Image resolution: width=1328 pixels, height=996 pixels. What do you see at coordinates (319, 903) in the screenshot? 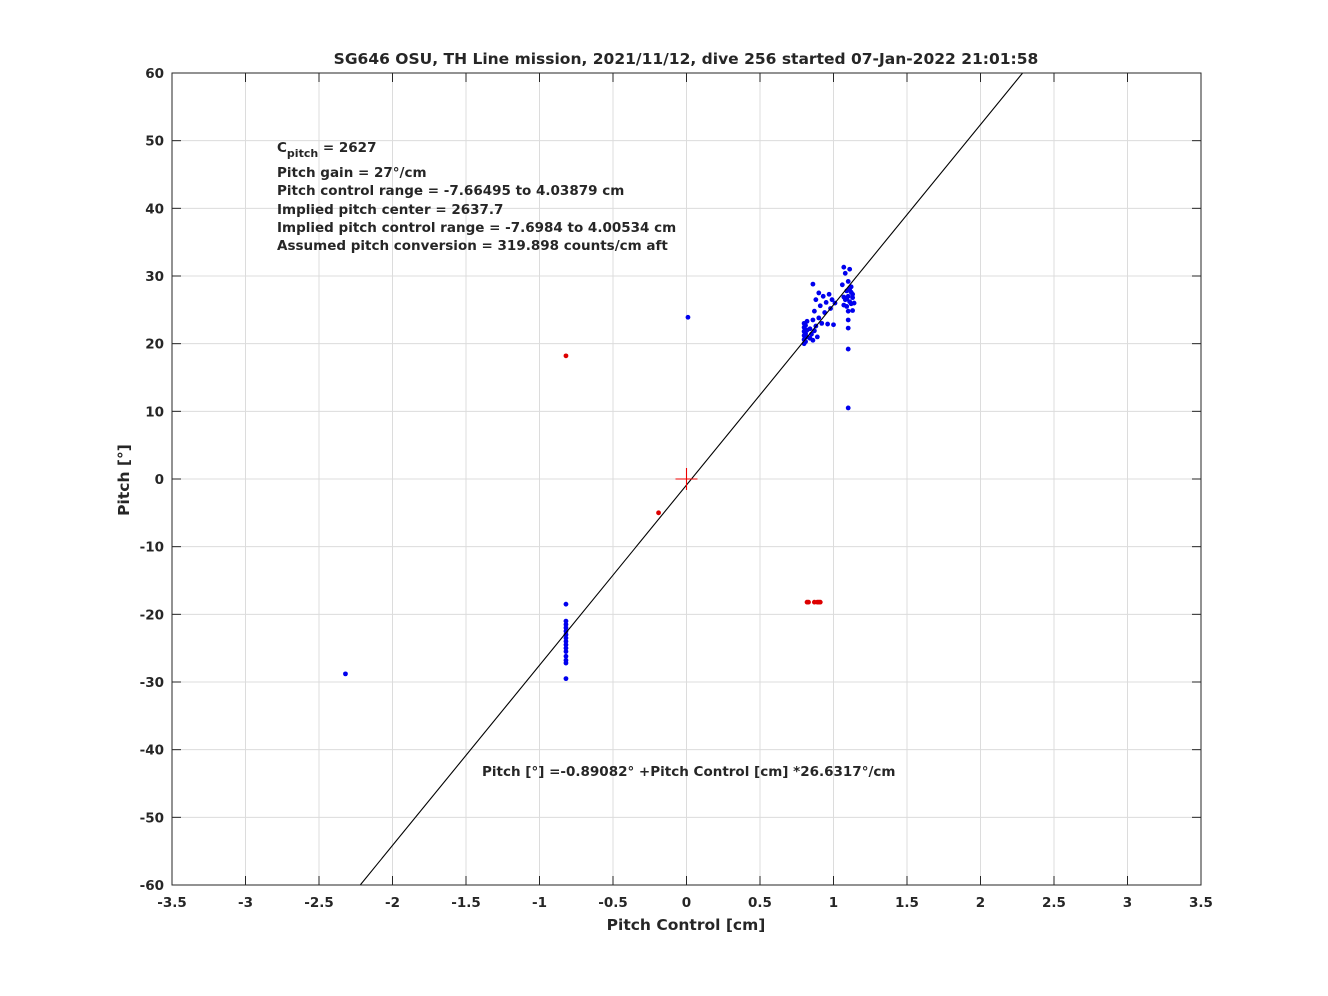
I see `x-tick-label: -2.5` at bounding box center [319, 903].